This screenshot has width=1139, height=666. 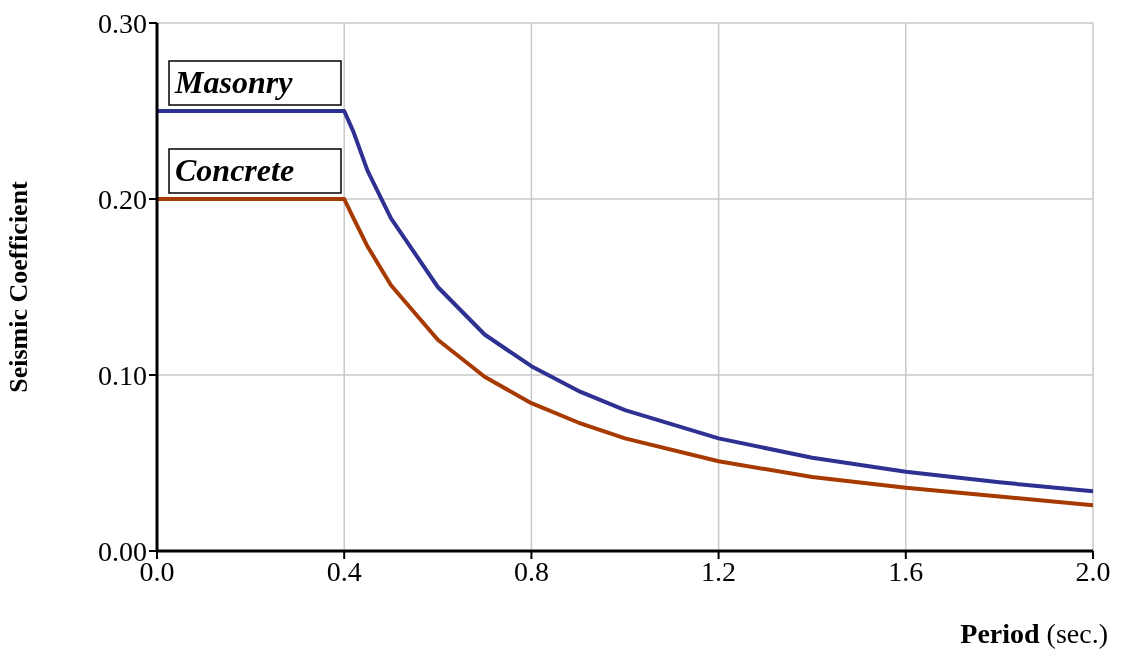 I want to click on y-axis-title: Seismic Coefficient, so click(x=19, y=286).